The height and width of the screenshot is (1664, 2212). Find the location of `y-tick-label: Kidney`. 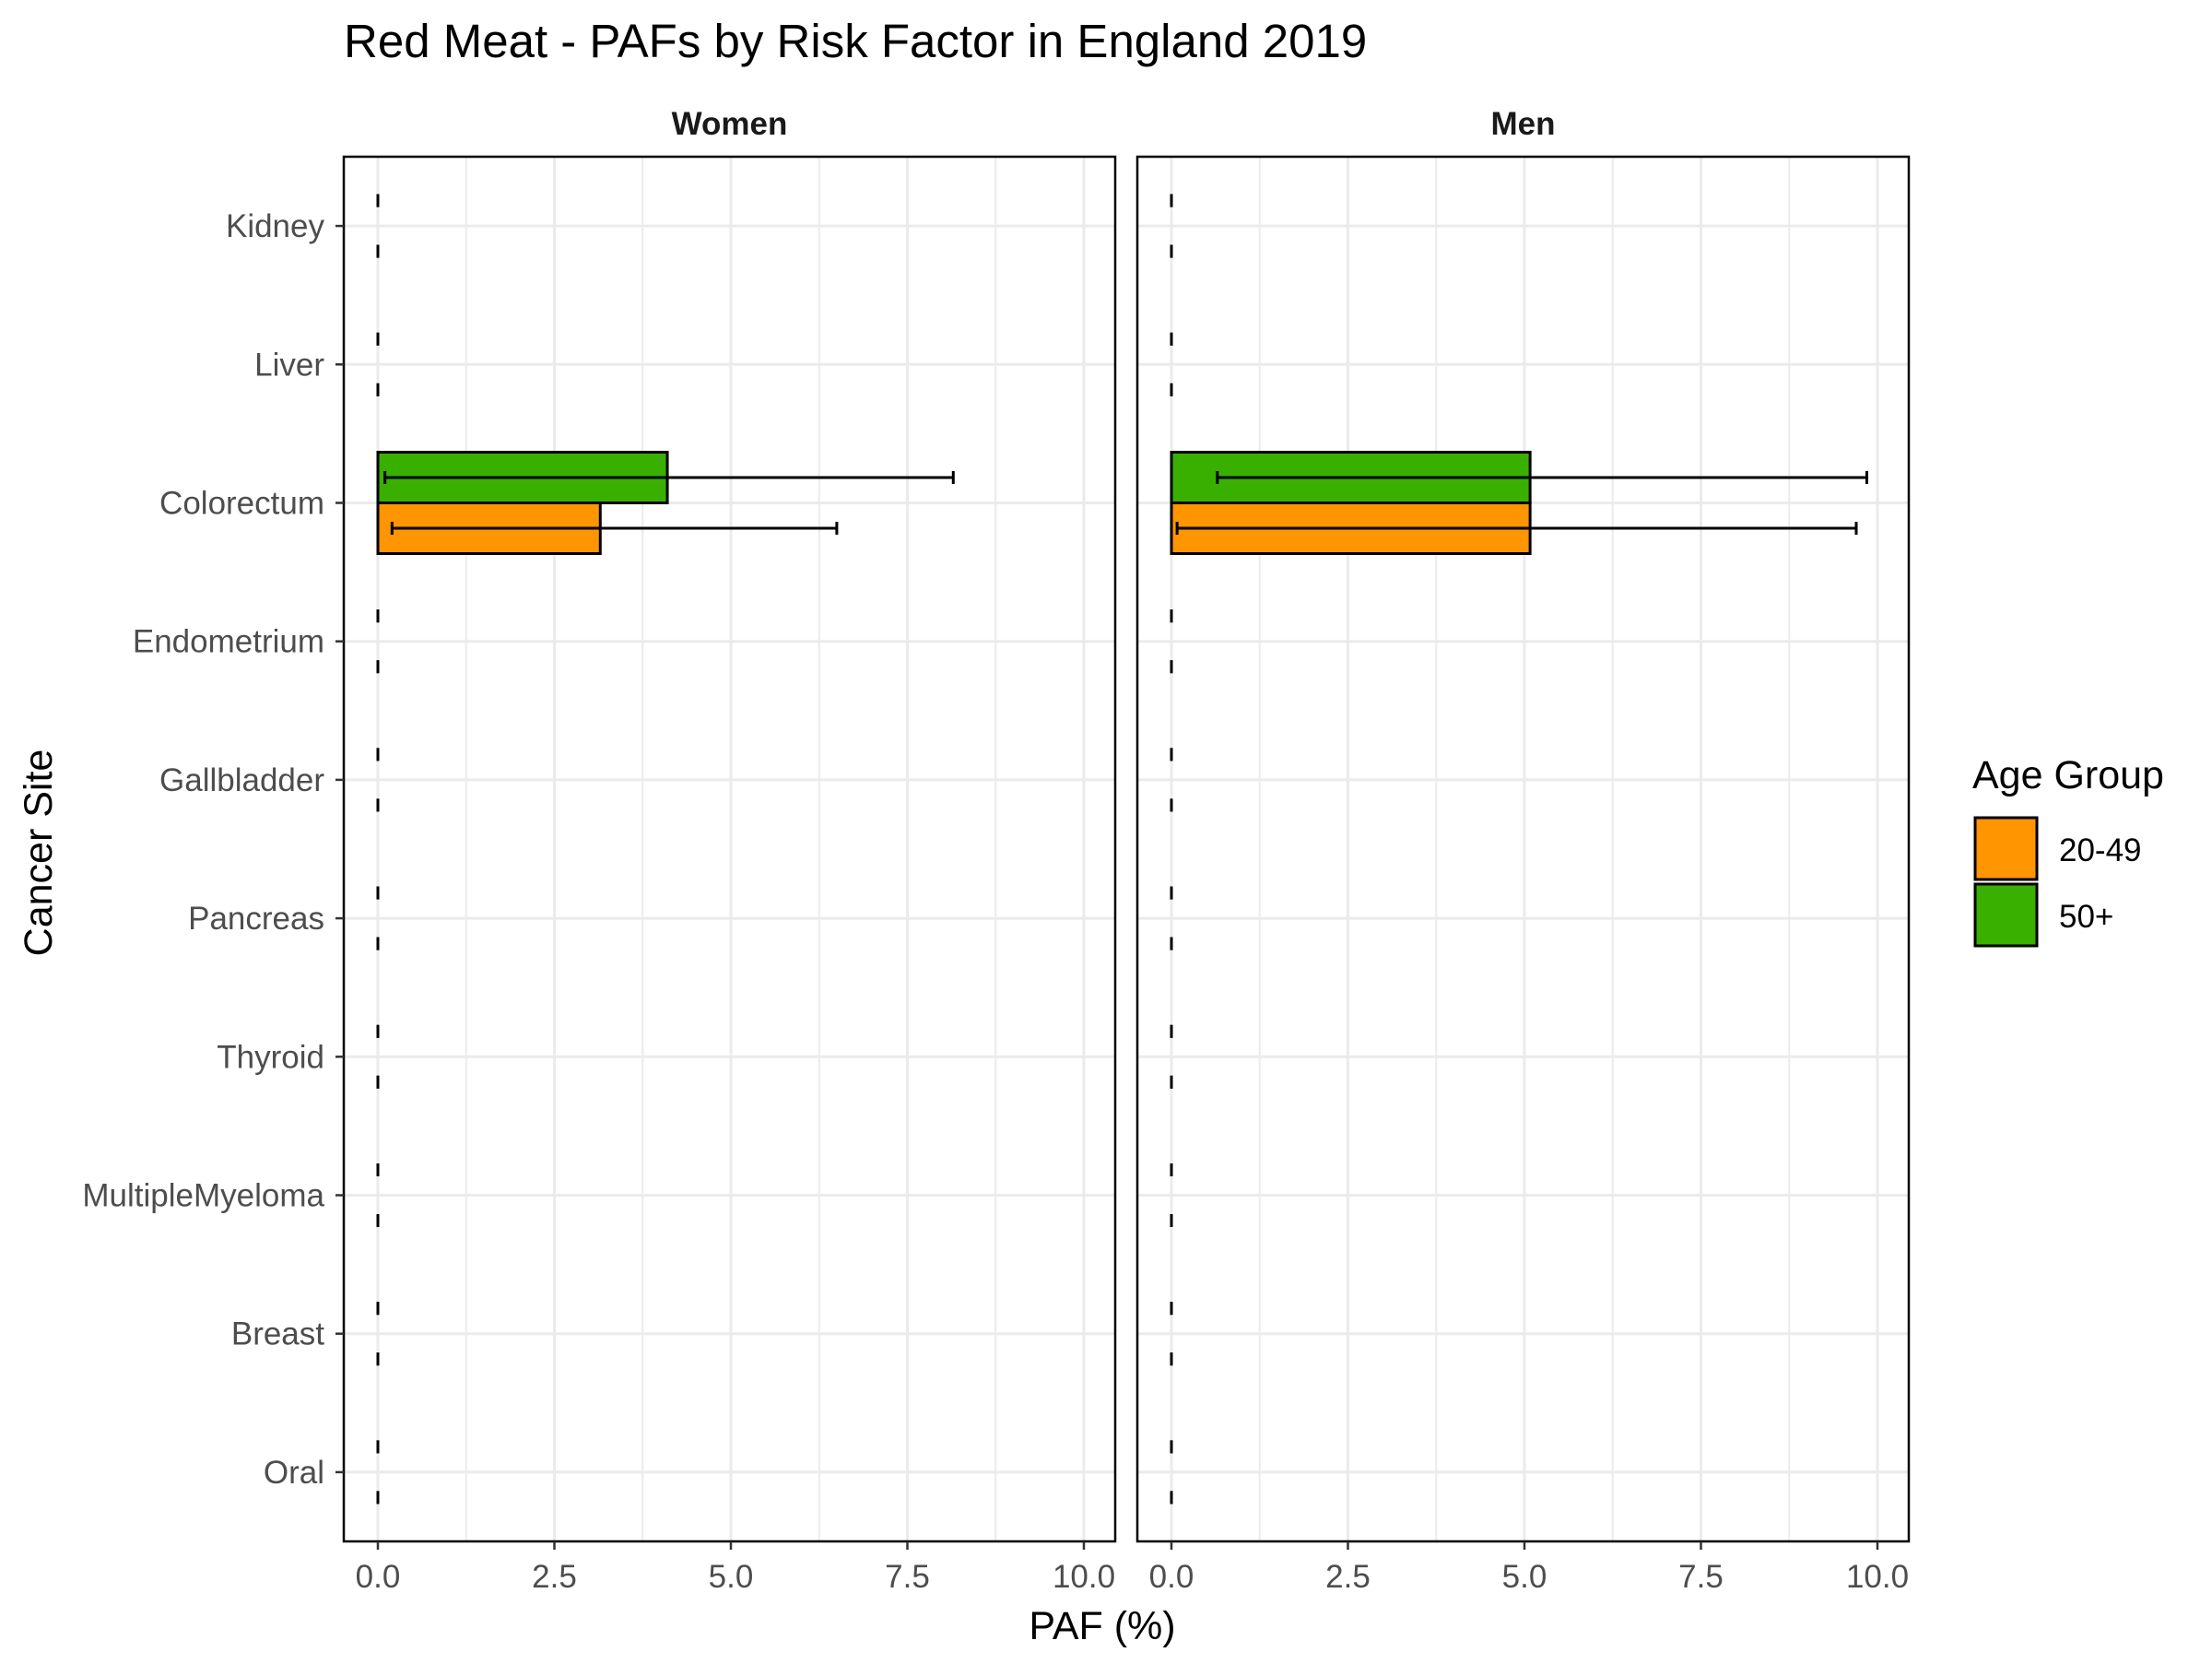

y-tick-label: Kidney is located at coordinates (275, 226).